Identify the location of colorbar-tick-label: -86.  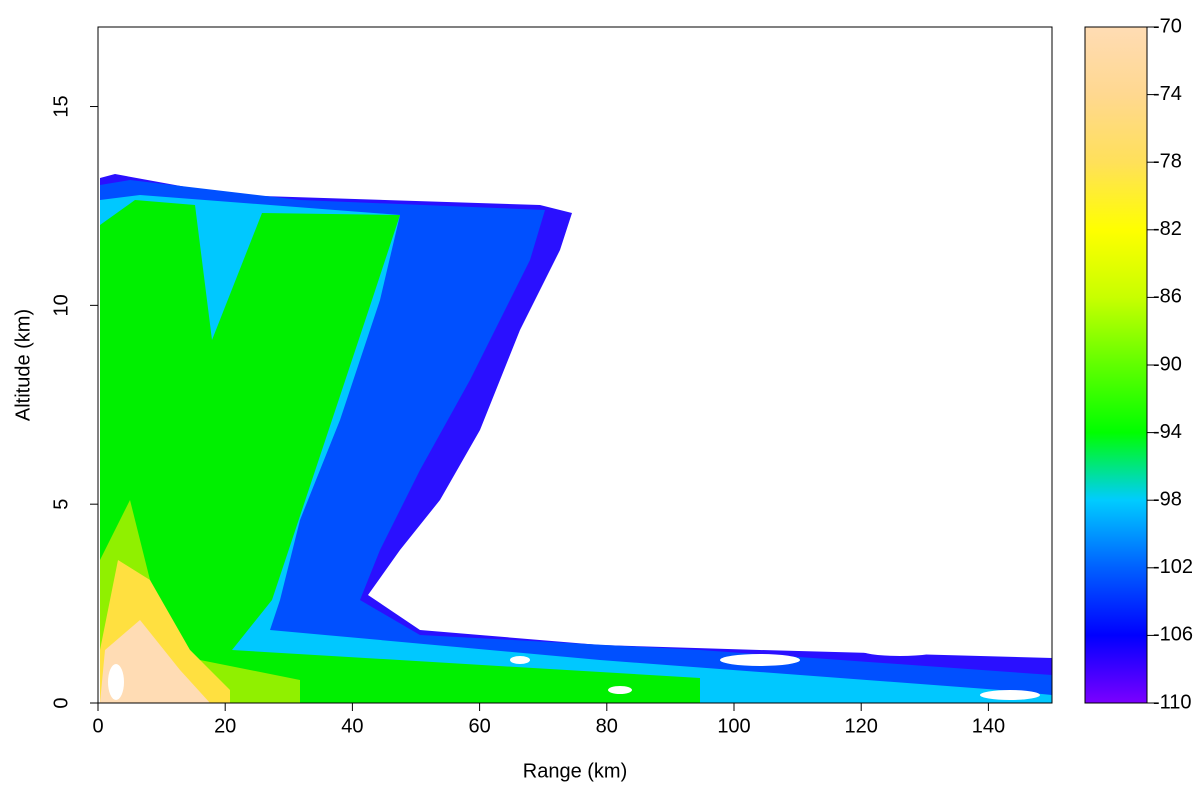
(1167, 297).